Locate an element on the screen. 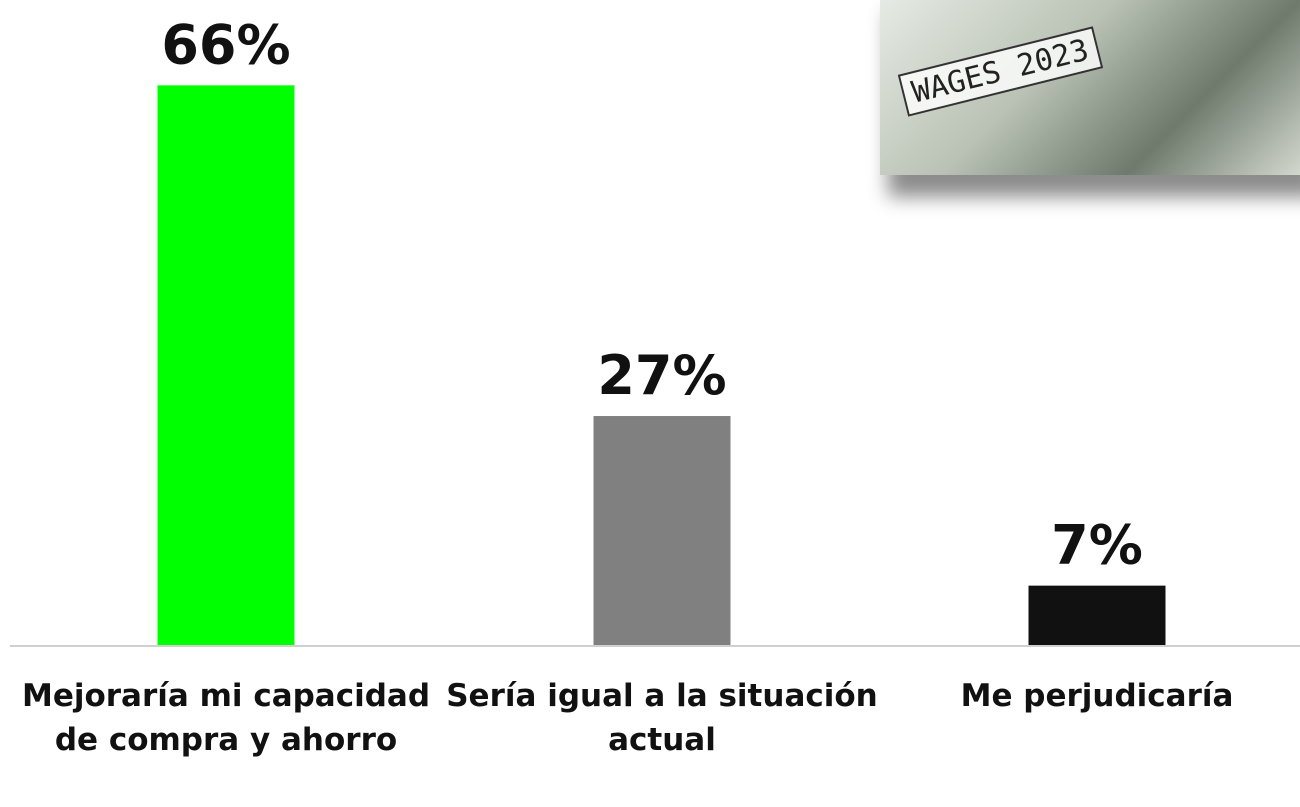  photo: WAGES 2023 is located at coordinates (1090, 87).